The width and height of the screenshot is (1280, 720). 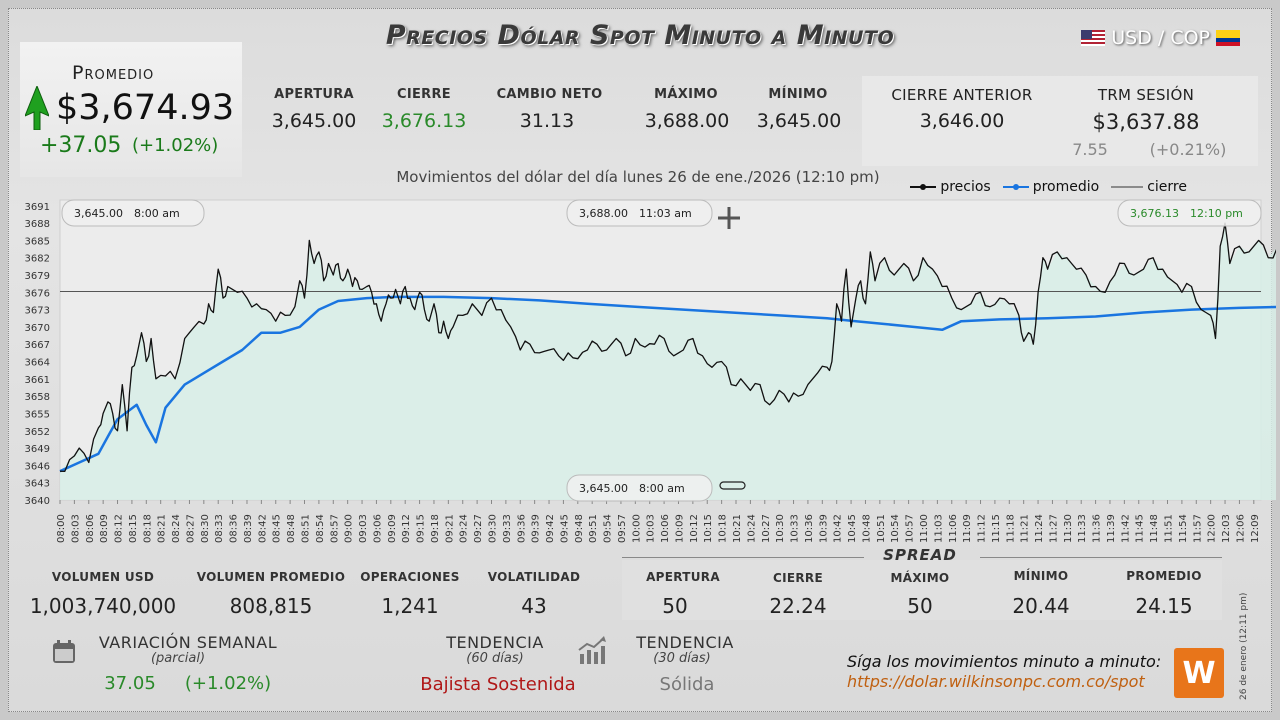 What do you see at coordinates (188, 642) in the screenshot?
I see `weekly-variation-label: VARIACIÓN SEMANAL` at bounding box center [188, 642].